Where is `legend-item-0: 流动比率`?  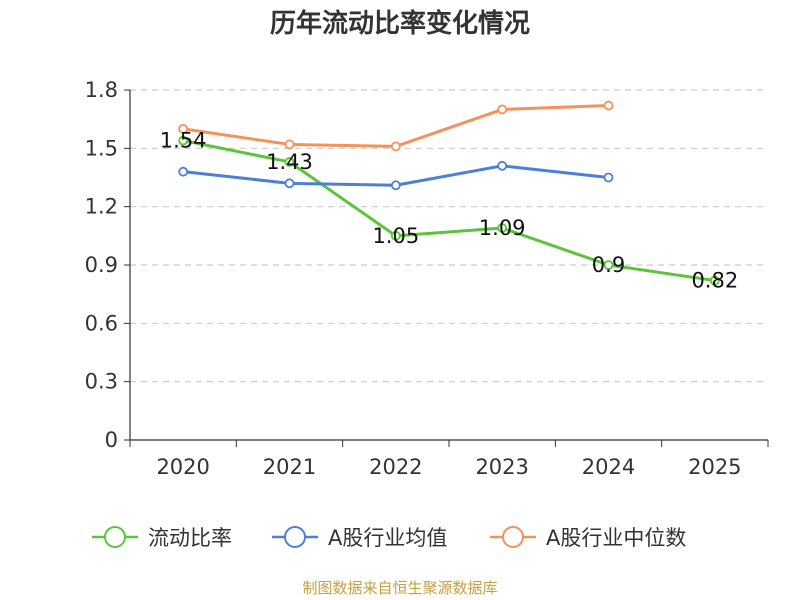 legend-item-0: 流动比率 is located at coordinates (162, 538).